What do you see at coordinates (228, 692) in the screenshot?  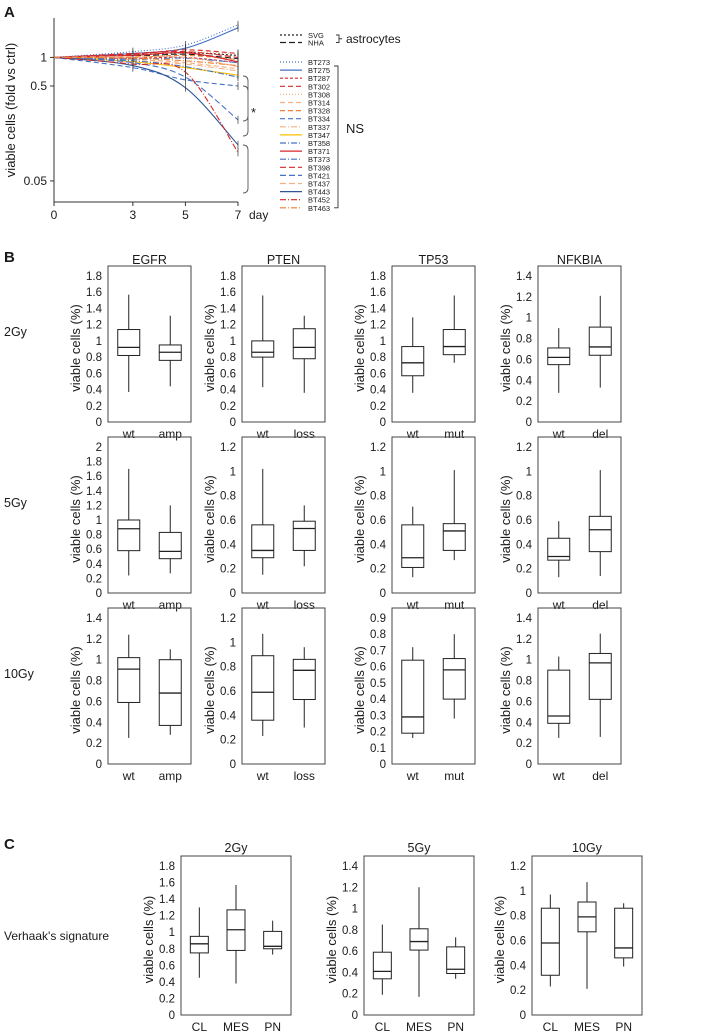 I see `b-10gy-pten-y-tick-label: 0.6` at bounding box center [228, 692].